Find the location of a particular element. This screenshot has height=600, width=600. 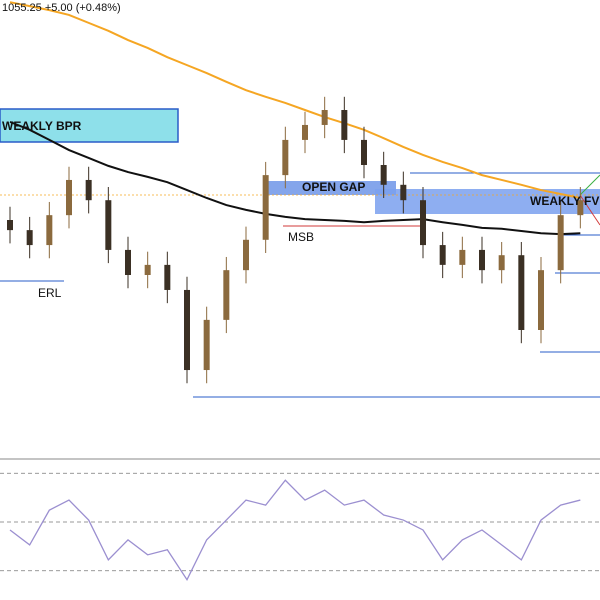

fvg-zone is located at coordinates (487, 201).